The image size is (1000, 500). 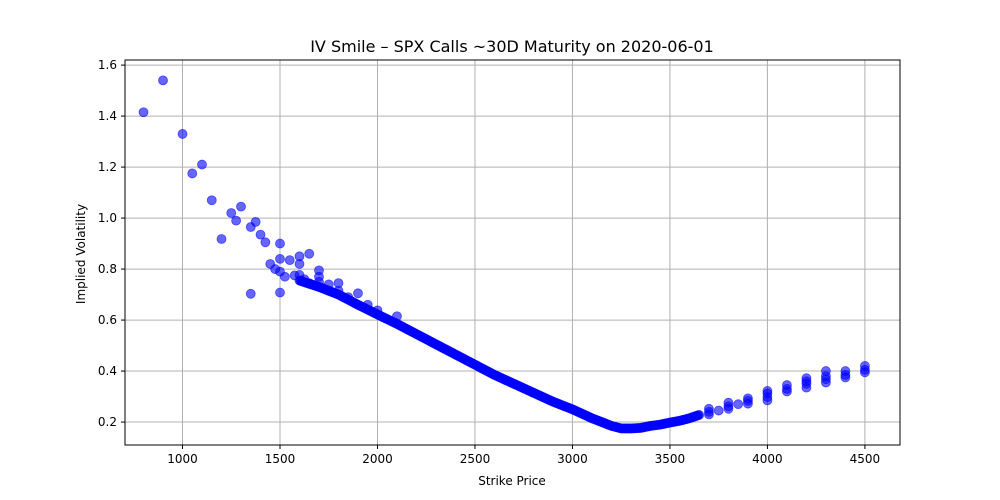 What do you see at coordinates (107, 269) in the screenshot?
I see `y-tick-label: 0.8` at bounding box center [107, 269].